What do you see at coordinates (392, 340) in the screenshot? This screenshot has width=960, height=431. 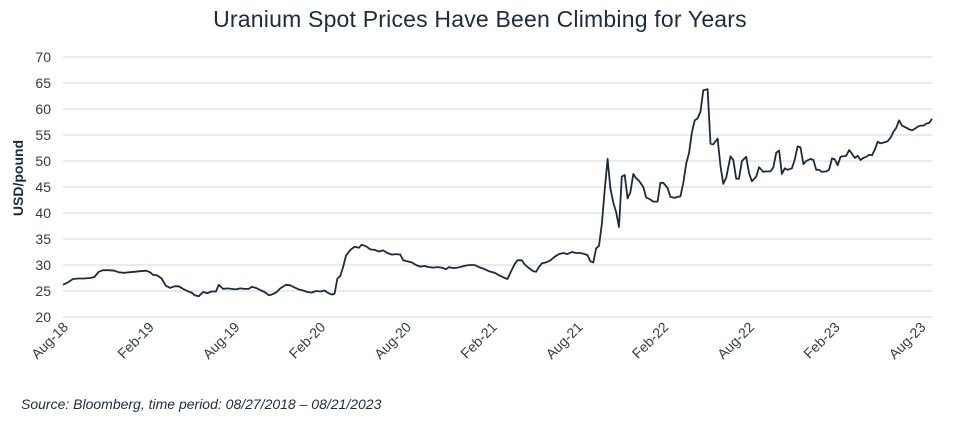 I see `x-tick-label: Aug-20` at bounding box center [392, 340].